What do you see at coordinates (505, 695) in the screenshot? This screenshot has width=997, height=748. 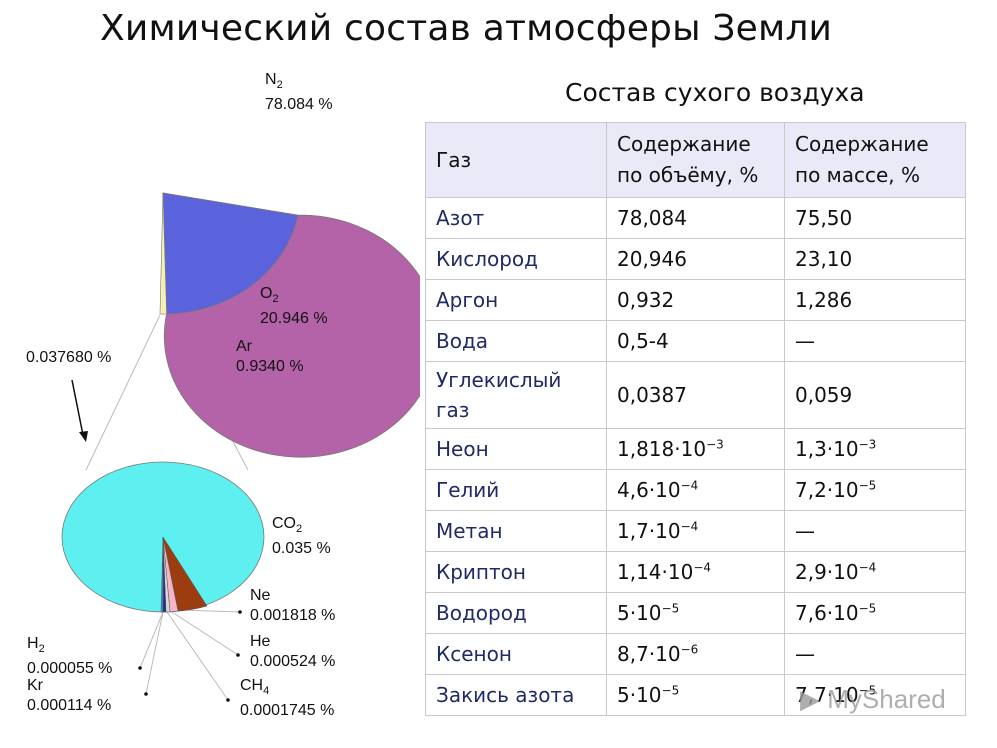 I see `cell-gas-value: Закись азота` at bounding box center [505, 695].